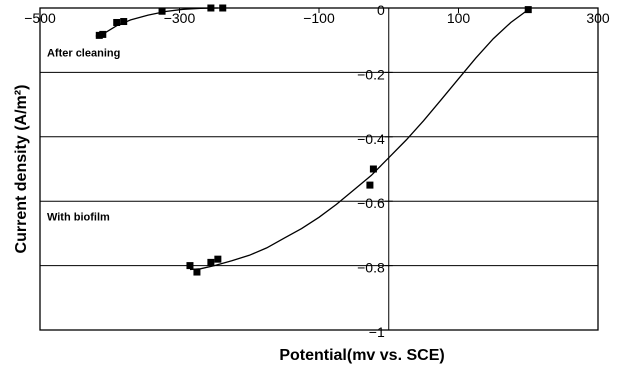 This screenshot has height=368, width=617. What do you see at coordinates (180, 18) in the screenshot?
I see `x-tick-label: −300` at bounding box center [180, 18].